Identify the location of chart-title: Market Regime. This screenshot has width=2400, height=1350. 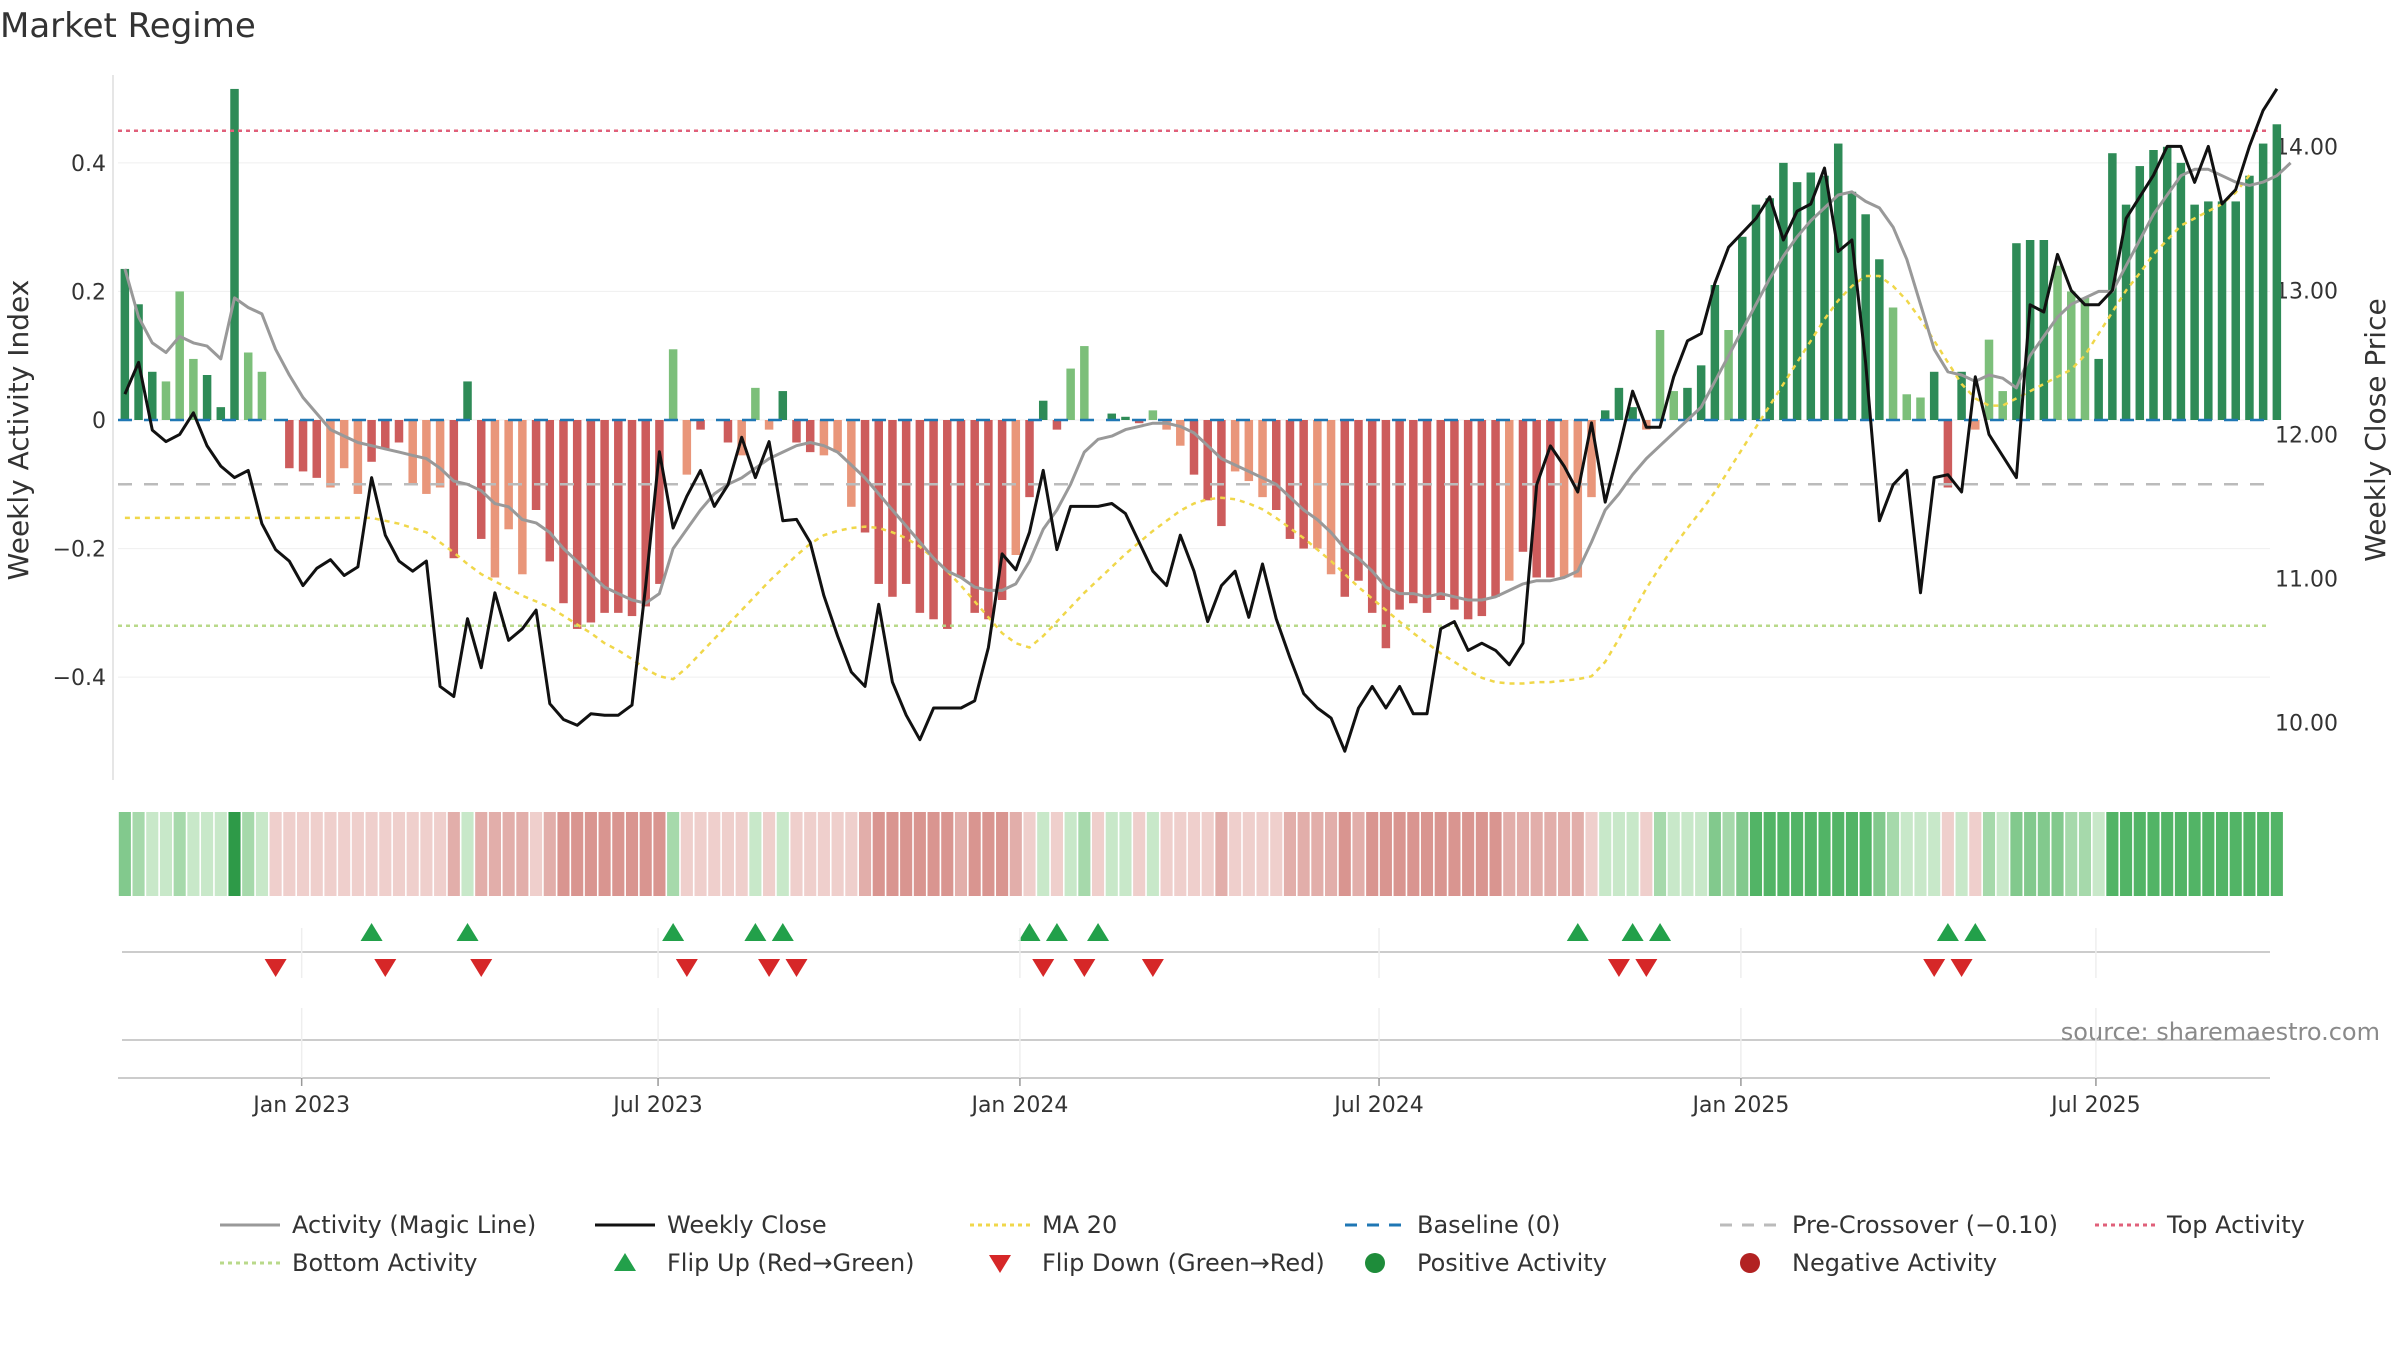
(128, 26).